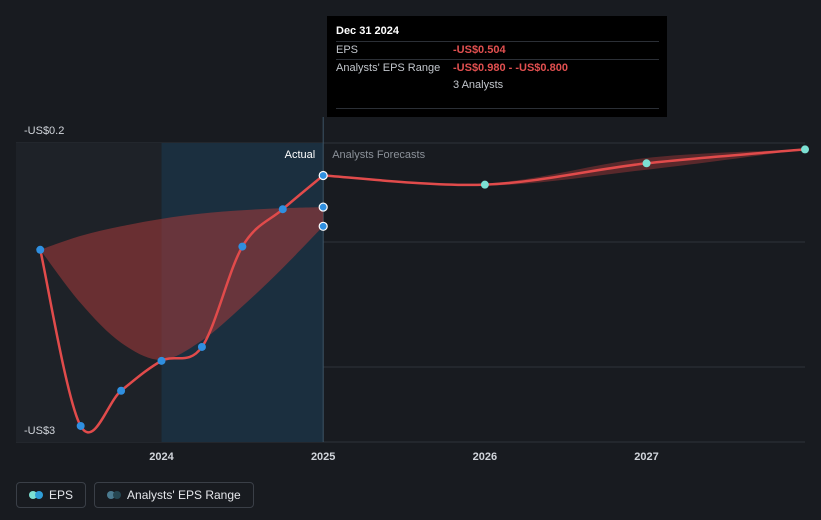  Describe the element at coordinates (44, 131) in the screenshot. I see `y-axis-label-top: -US$0.2` at that location.